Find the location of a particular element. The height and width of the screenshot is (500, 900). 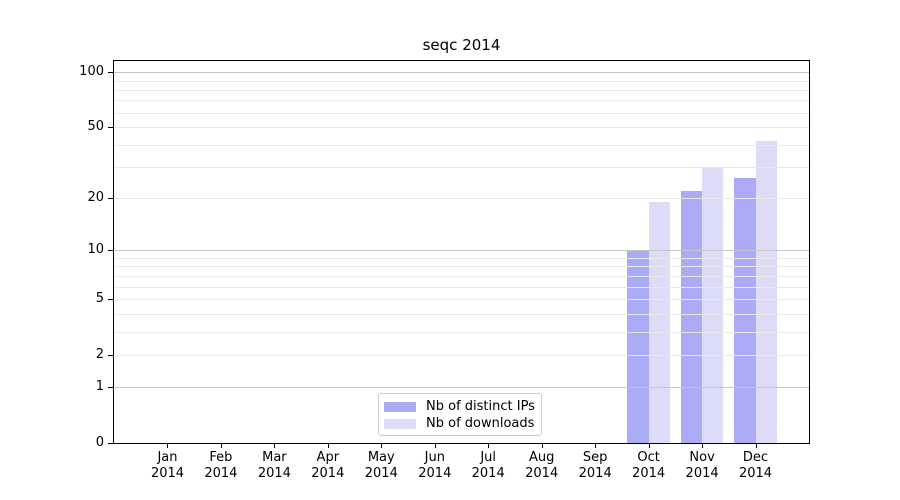

x-tick-label-jan-2014: Jan 2014 is located at coordinates (167, 466).